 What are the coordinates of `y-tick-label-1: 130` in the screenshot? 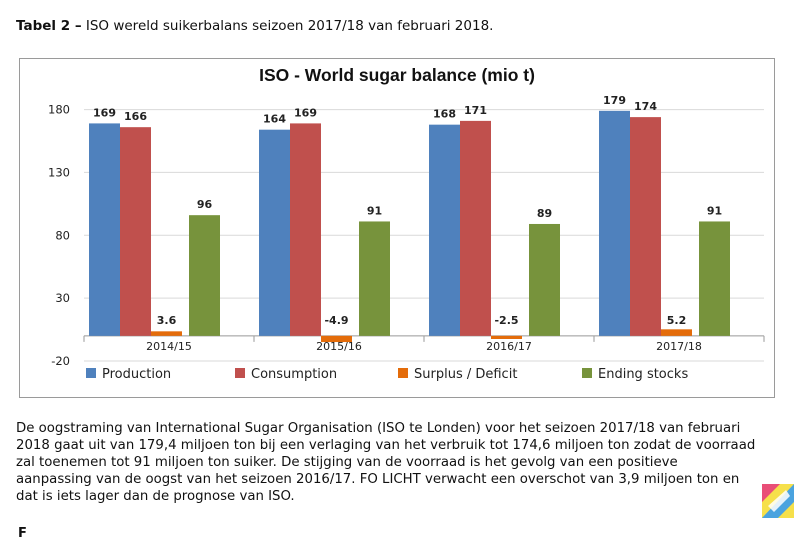 It's located at (59, 172).